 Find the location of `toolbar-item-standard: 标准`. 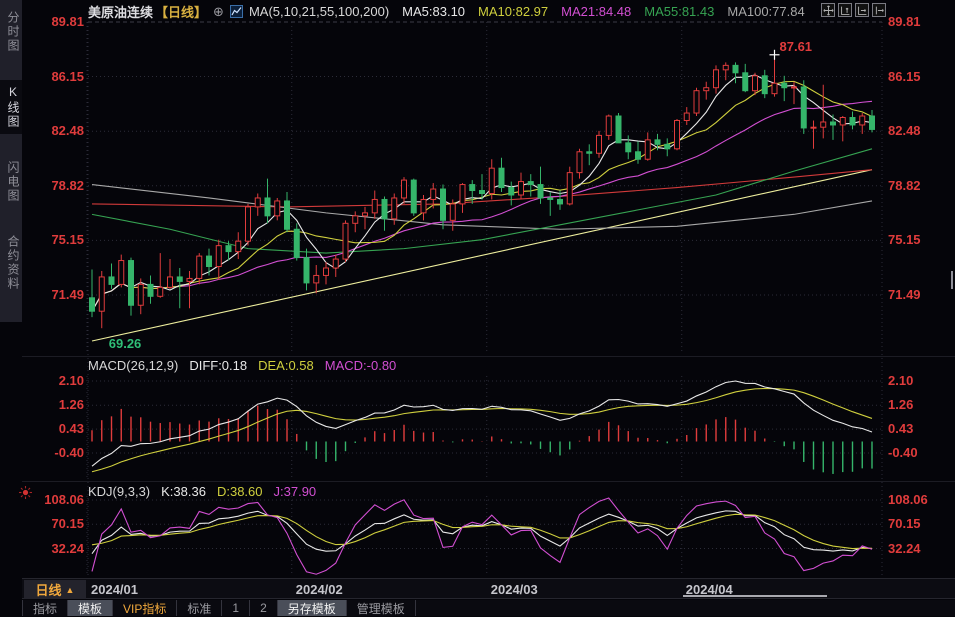

toolbar-item-standard: 标准 is located at coordinates (200, 608).